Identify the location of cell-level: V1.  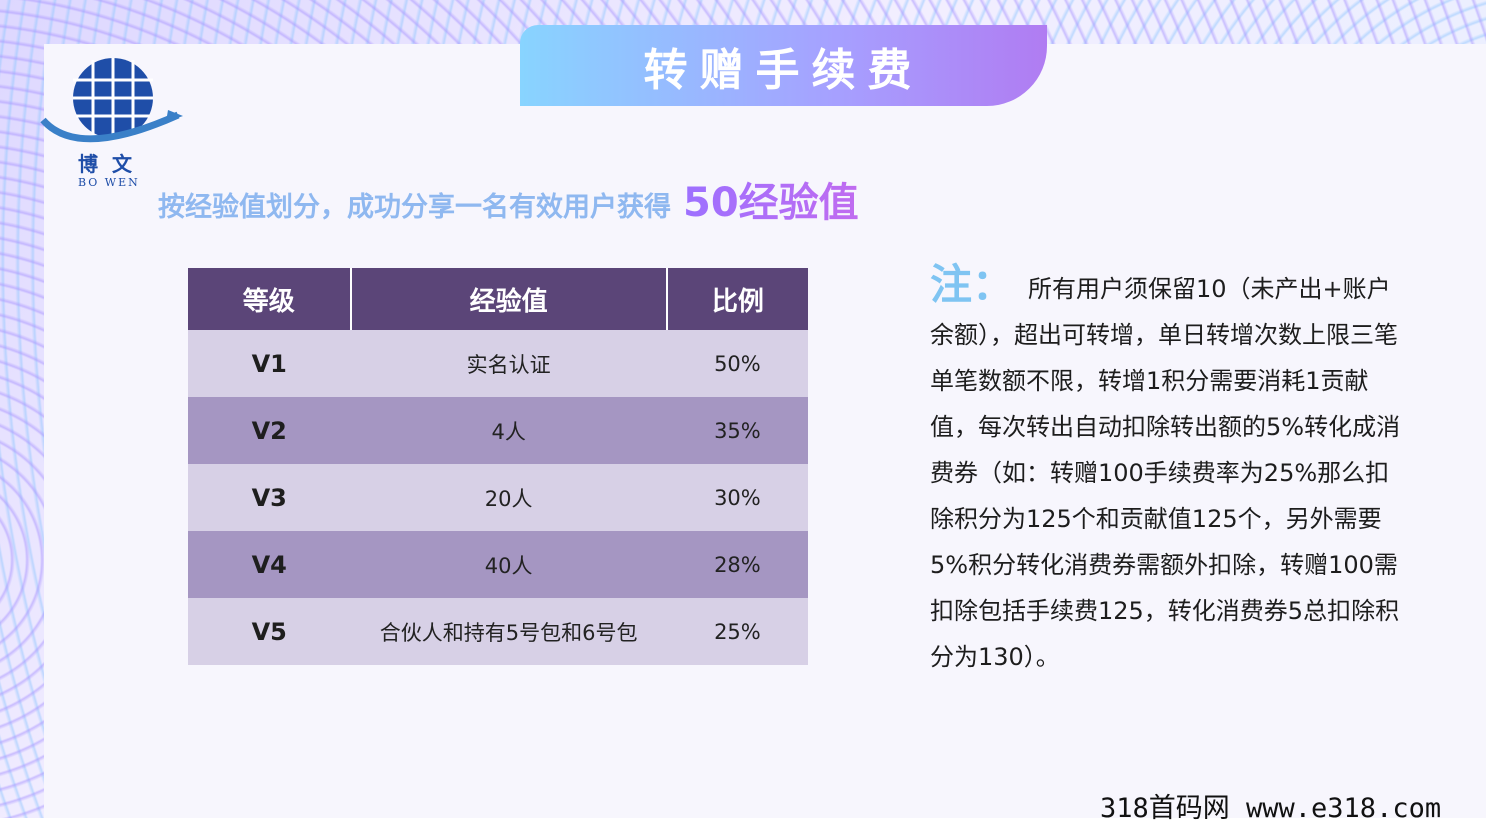
(269, 363).